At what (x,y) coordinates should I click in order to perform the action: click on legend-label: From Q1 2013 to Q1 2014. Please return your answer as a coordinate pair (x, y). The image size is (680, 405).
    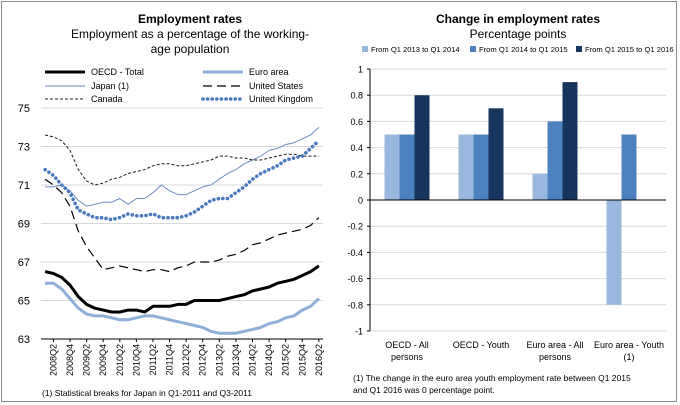
    Looking at the image, I should click on (415, 49).